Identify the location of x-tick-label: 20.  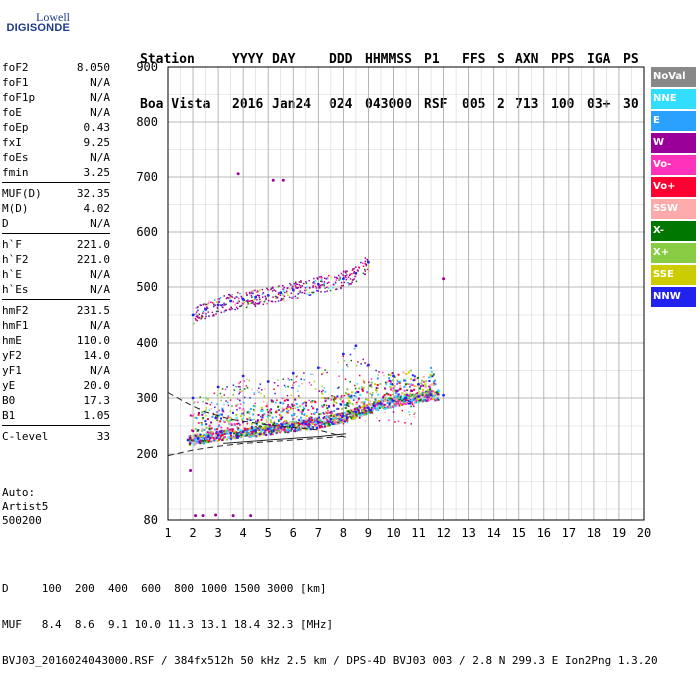
(644, 533).